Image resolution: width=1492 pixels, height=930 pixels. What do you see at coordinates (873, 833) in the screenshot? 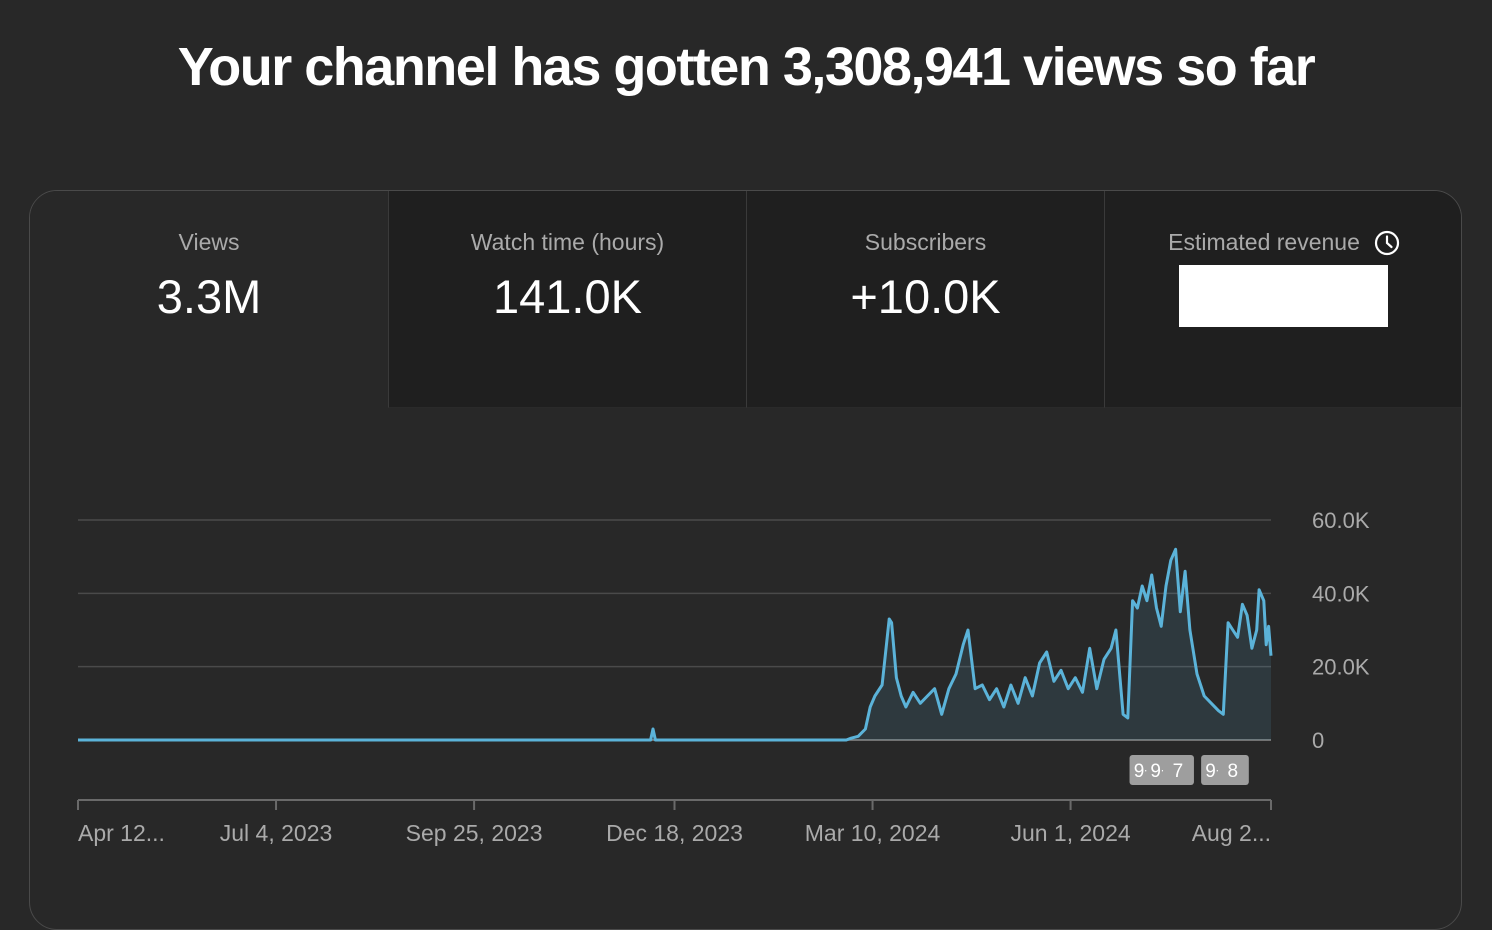
I see `x-tick-label: Mar 10, 2024` at bounding box center [873, 833].